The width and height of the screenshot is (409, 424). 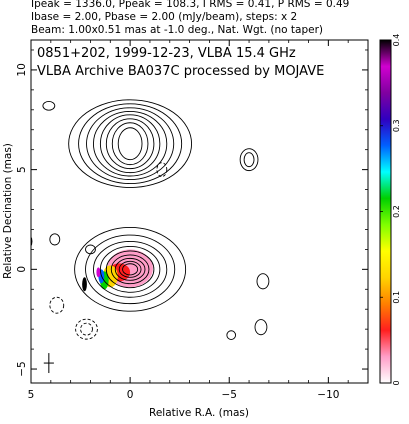 I want to click on x-tick-label-0: 5, so click(x=31, y=395).